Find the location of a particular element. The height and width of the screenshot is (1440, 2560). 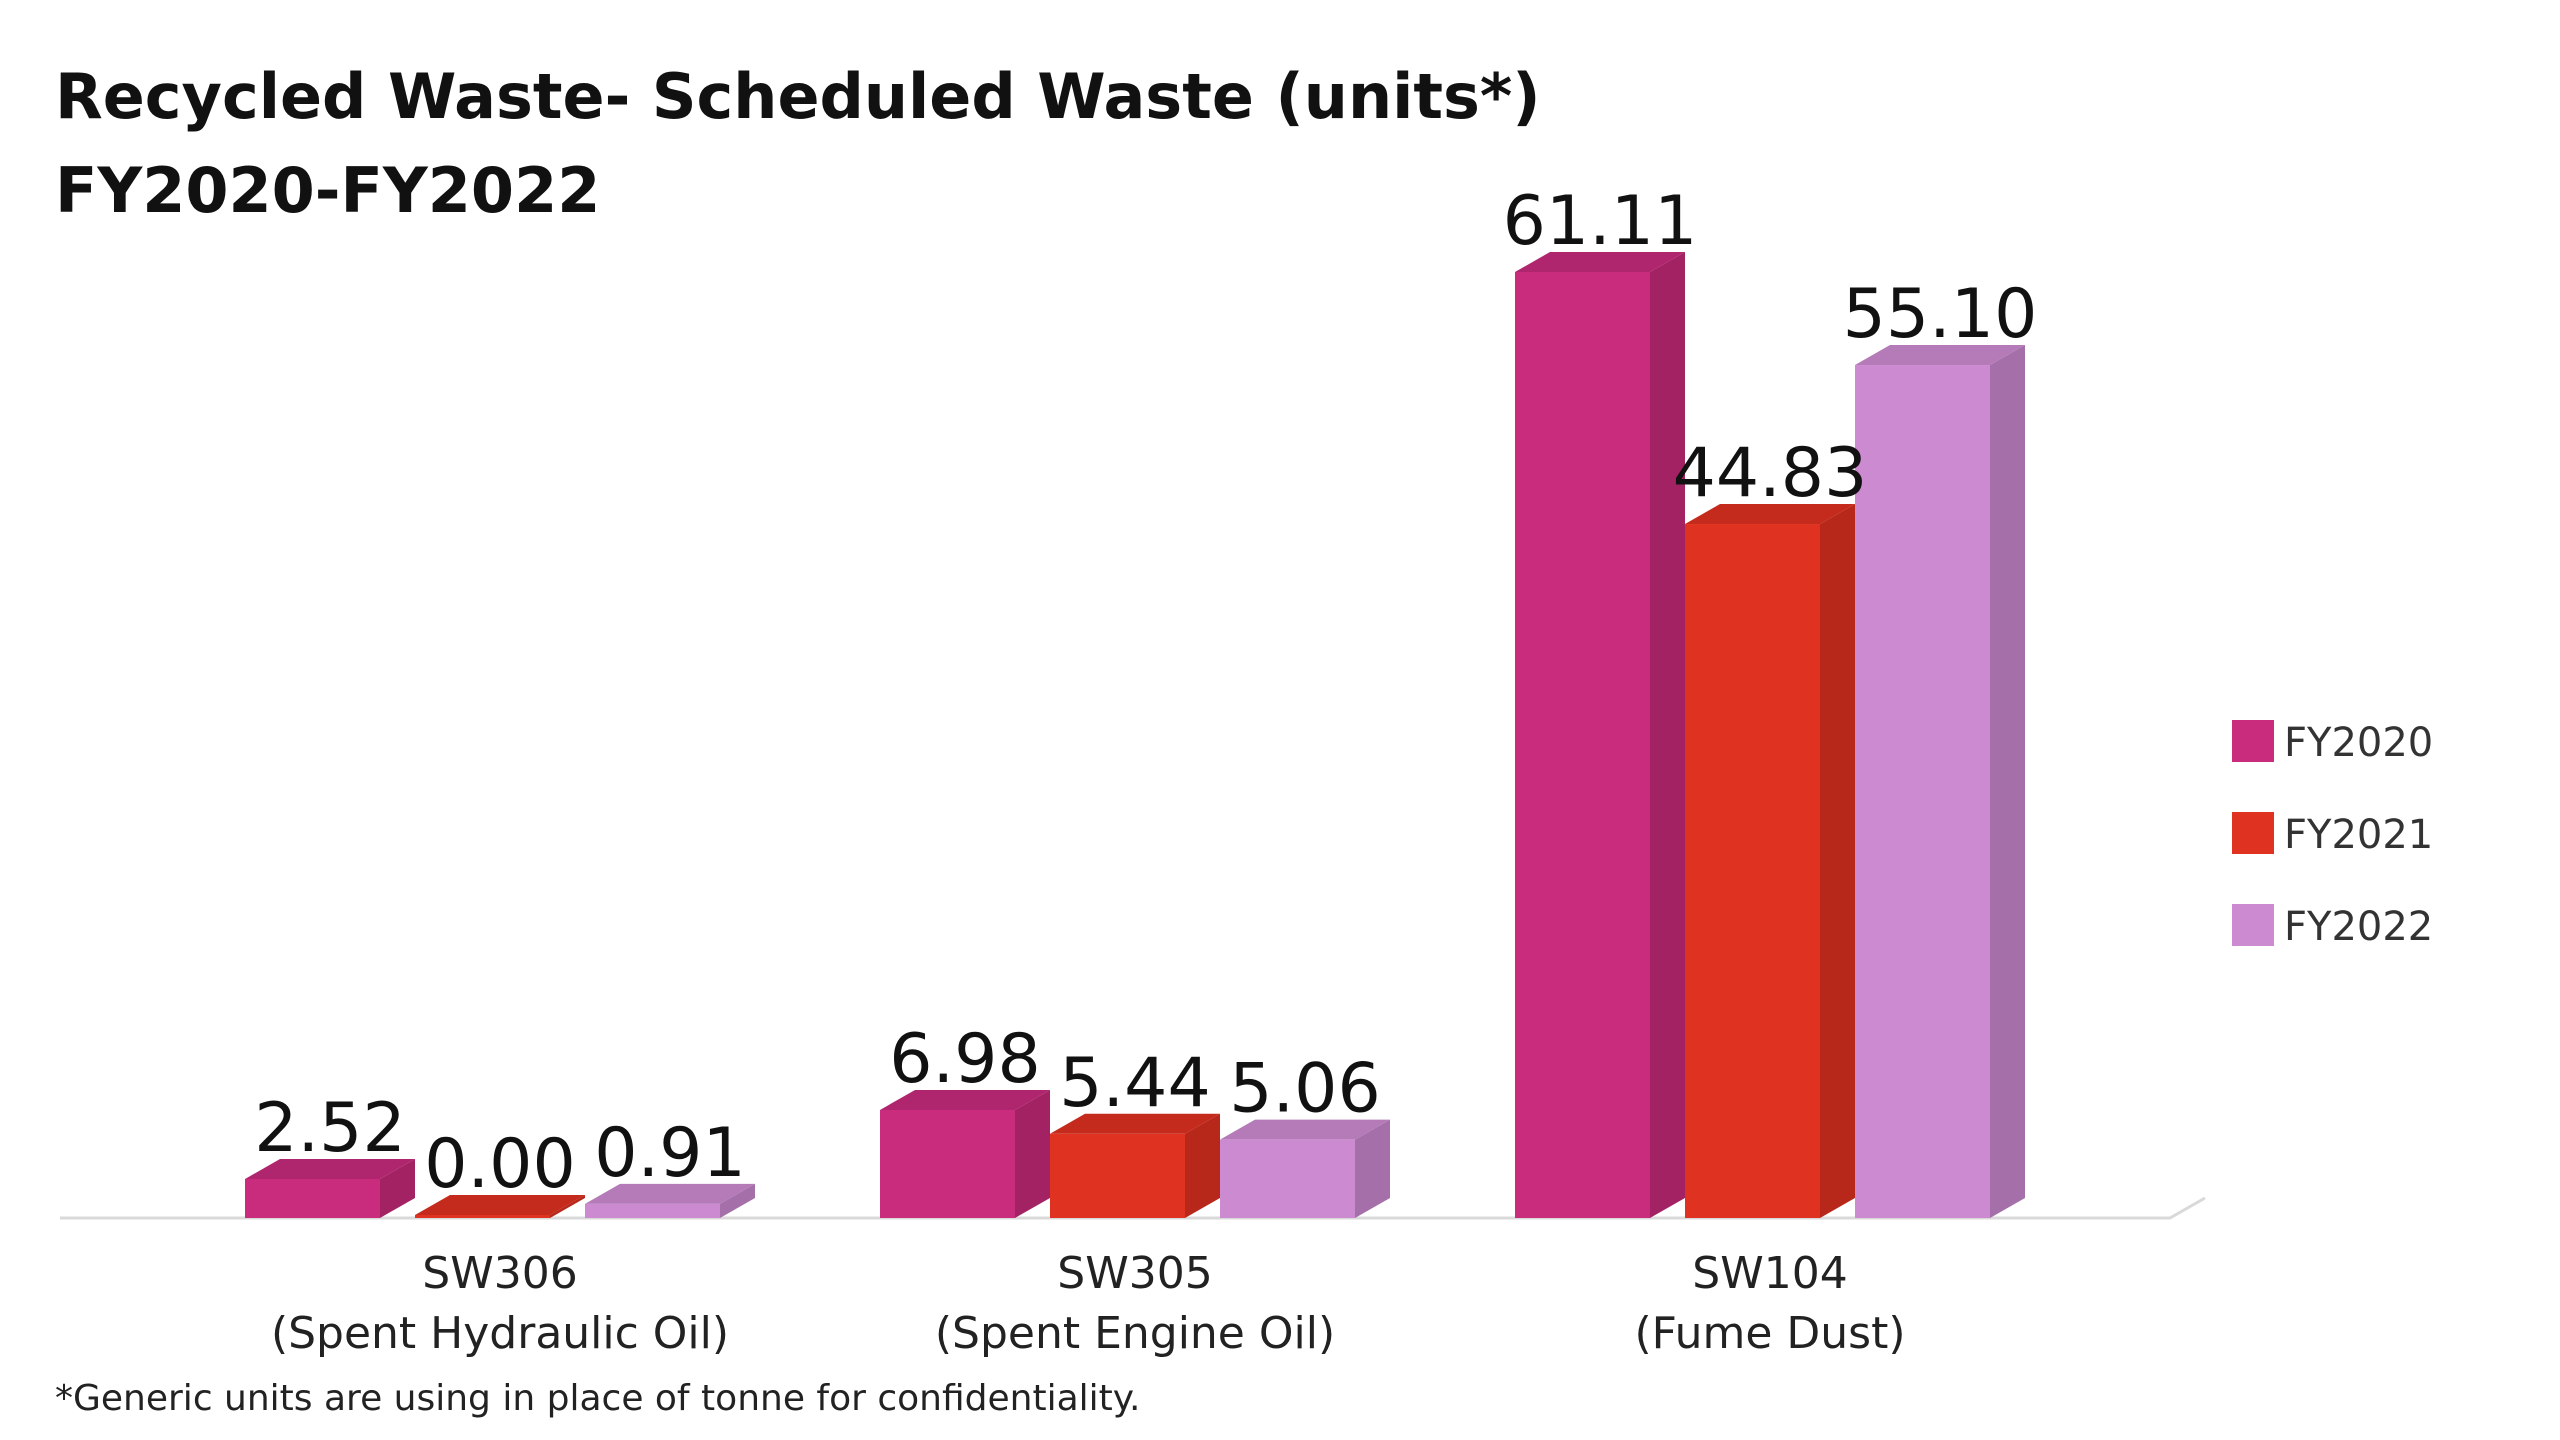

category-label-line: SW306 is located at coordinates (499, 1273).